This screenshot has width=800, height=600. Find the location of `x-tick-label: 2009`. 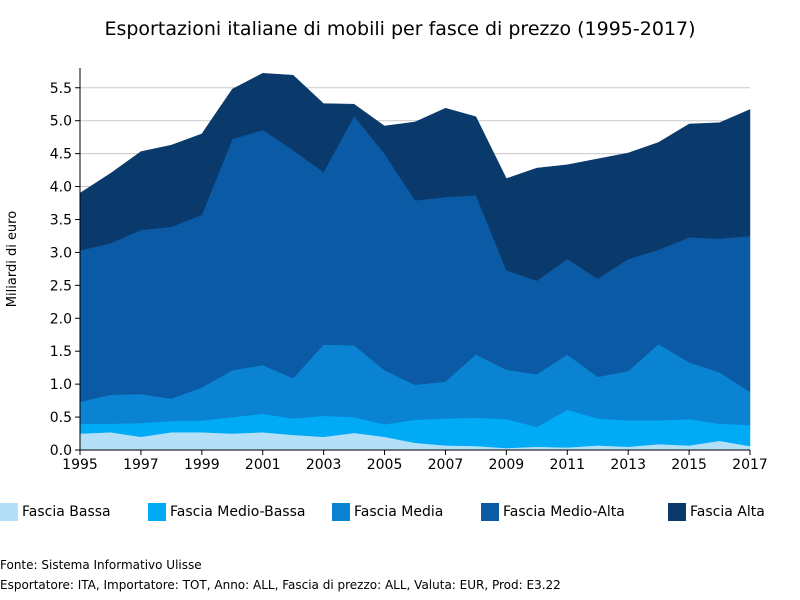

x-tick-label: 2009 is located at coordinates (507, 465).